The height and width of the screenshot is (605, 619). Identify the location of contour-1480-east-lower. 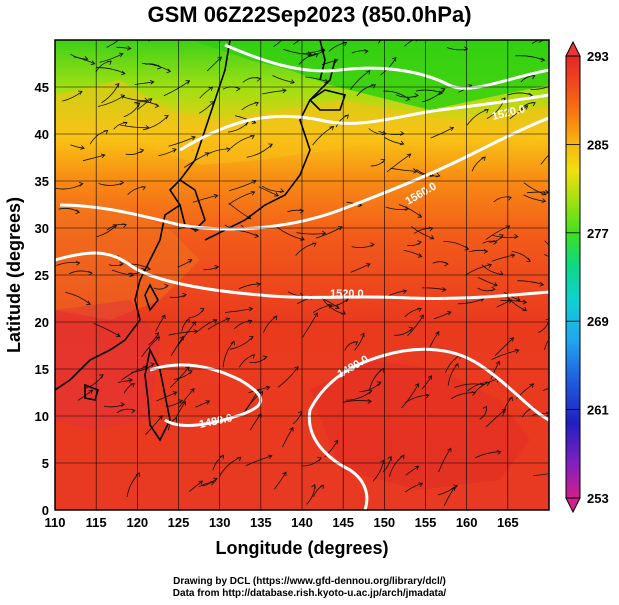
(339, 434).